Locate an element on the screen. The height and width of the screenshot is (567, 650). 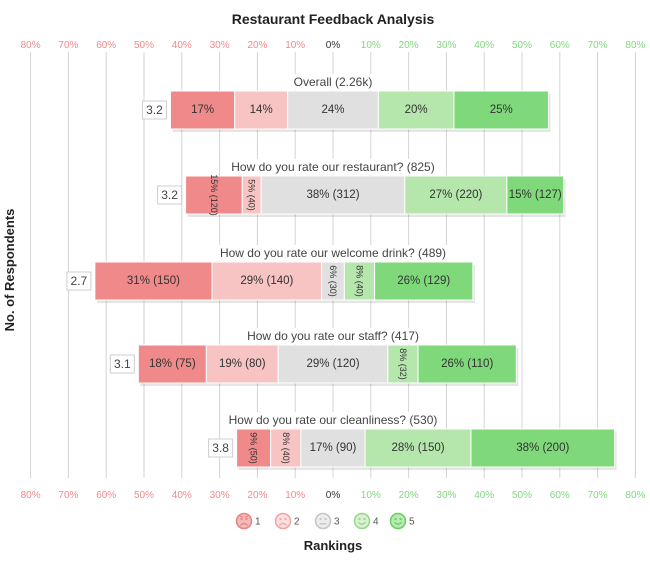
average-score: 3.1 is located at coordinates (122, 364).